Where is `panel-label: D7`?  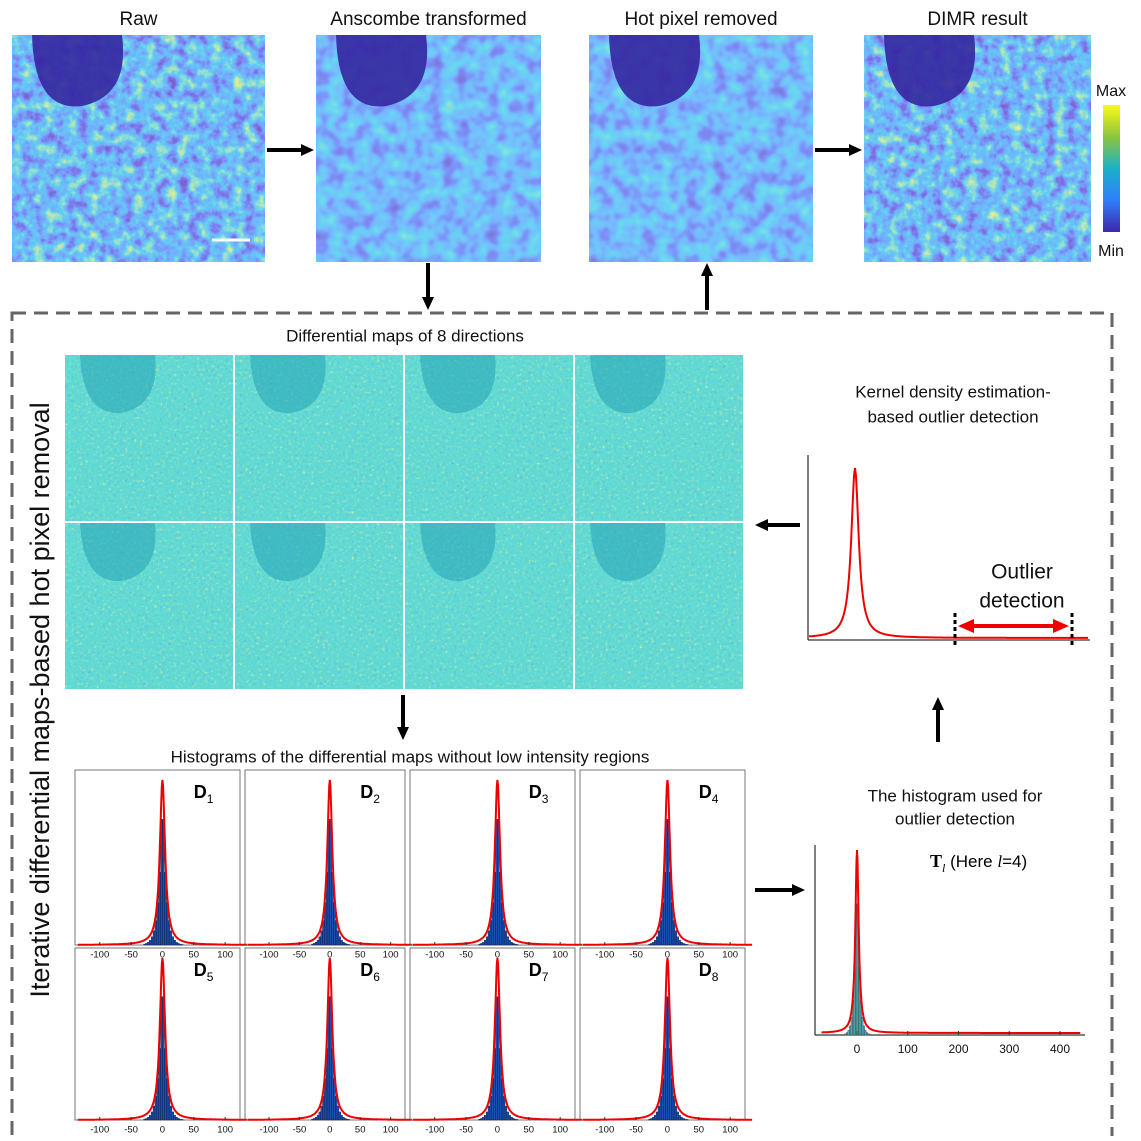 panel-label: D7 is located at coordinates (539, 972).